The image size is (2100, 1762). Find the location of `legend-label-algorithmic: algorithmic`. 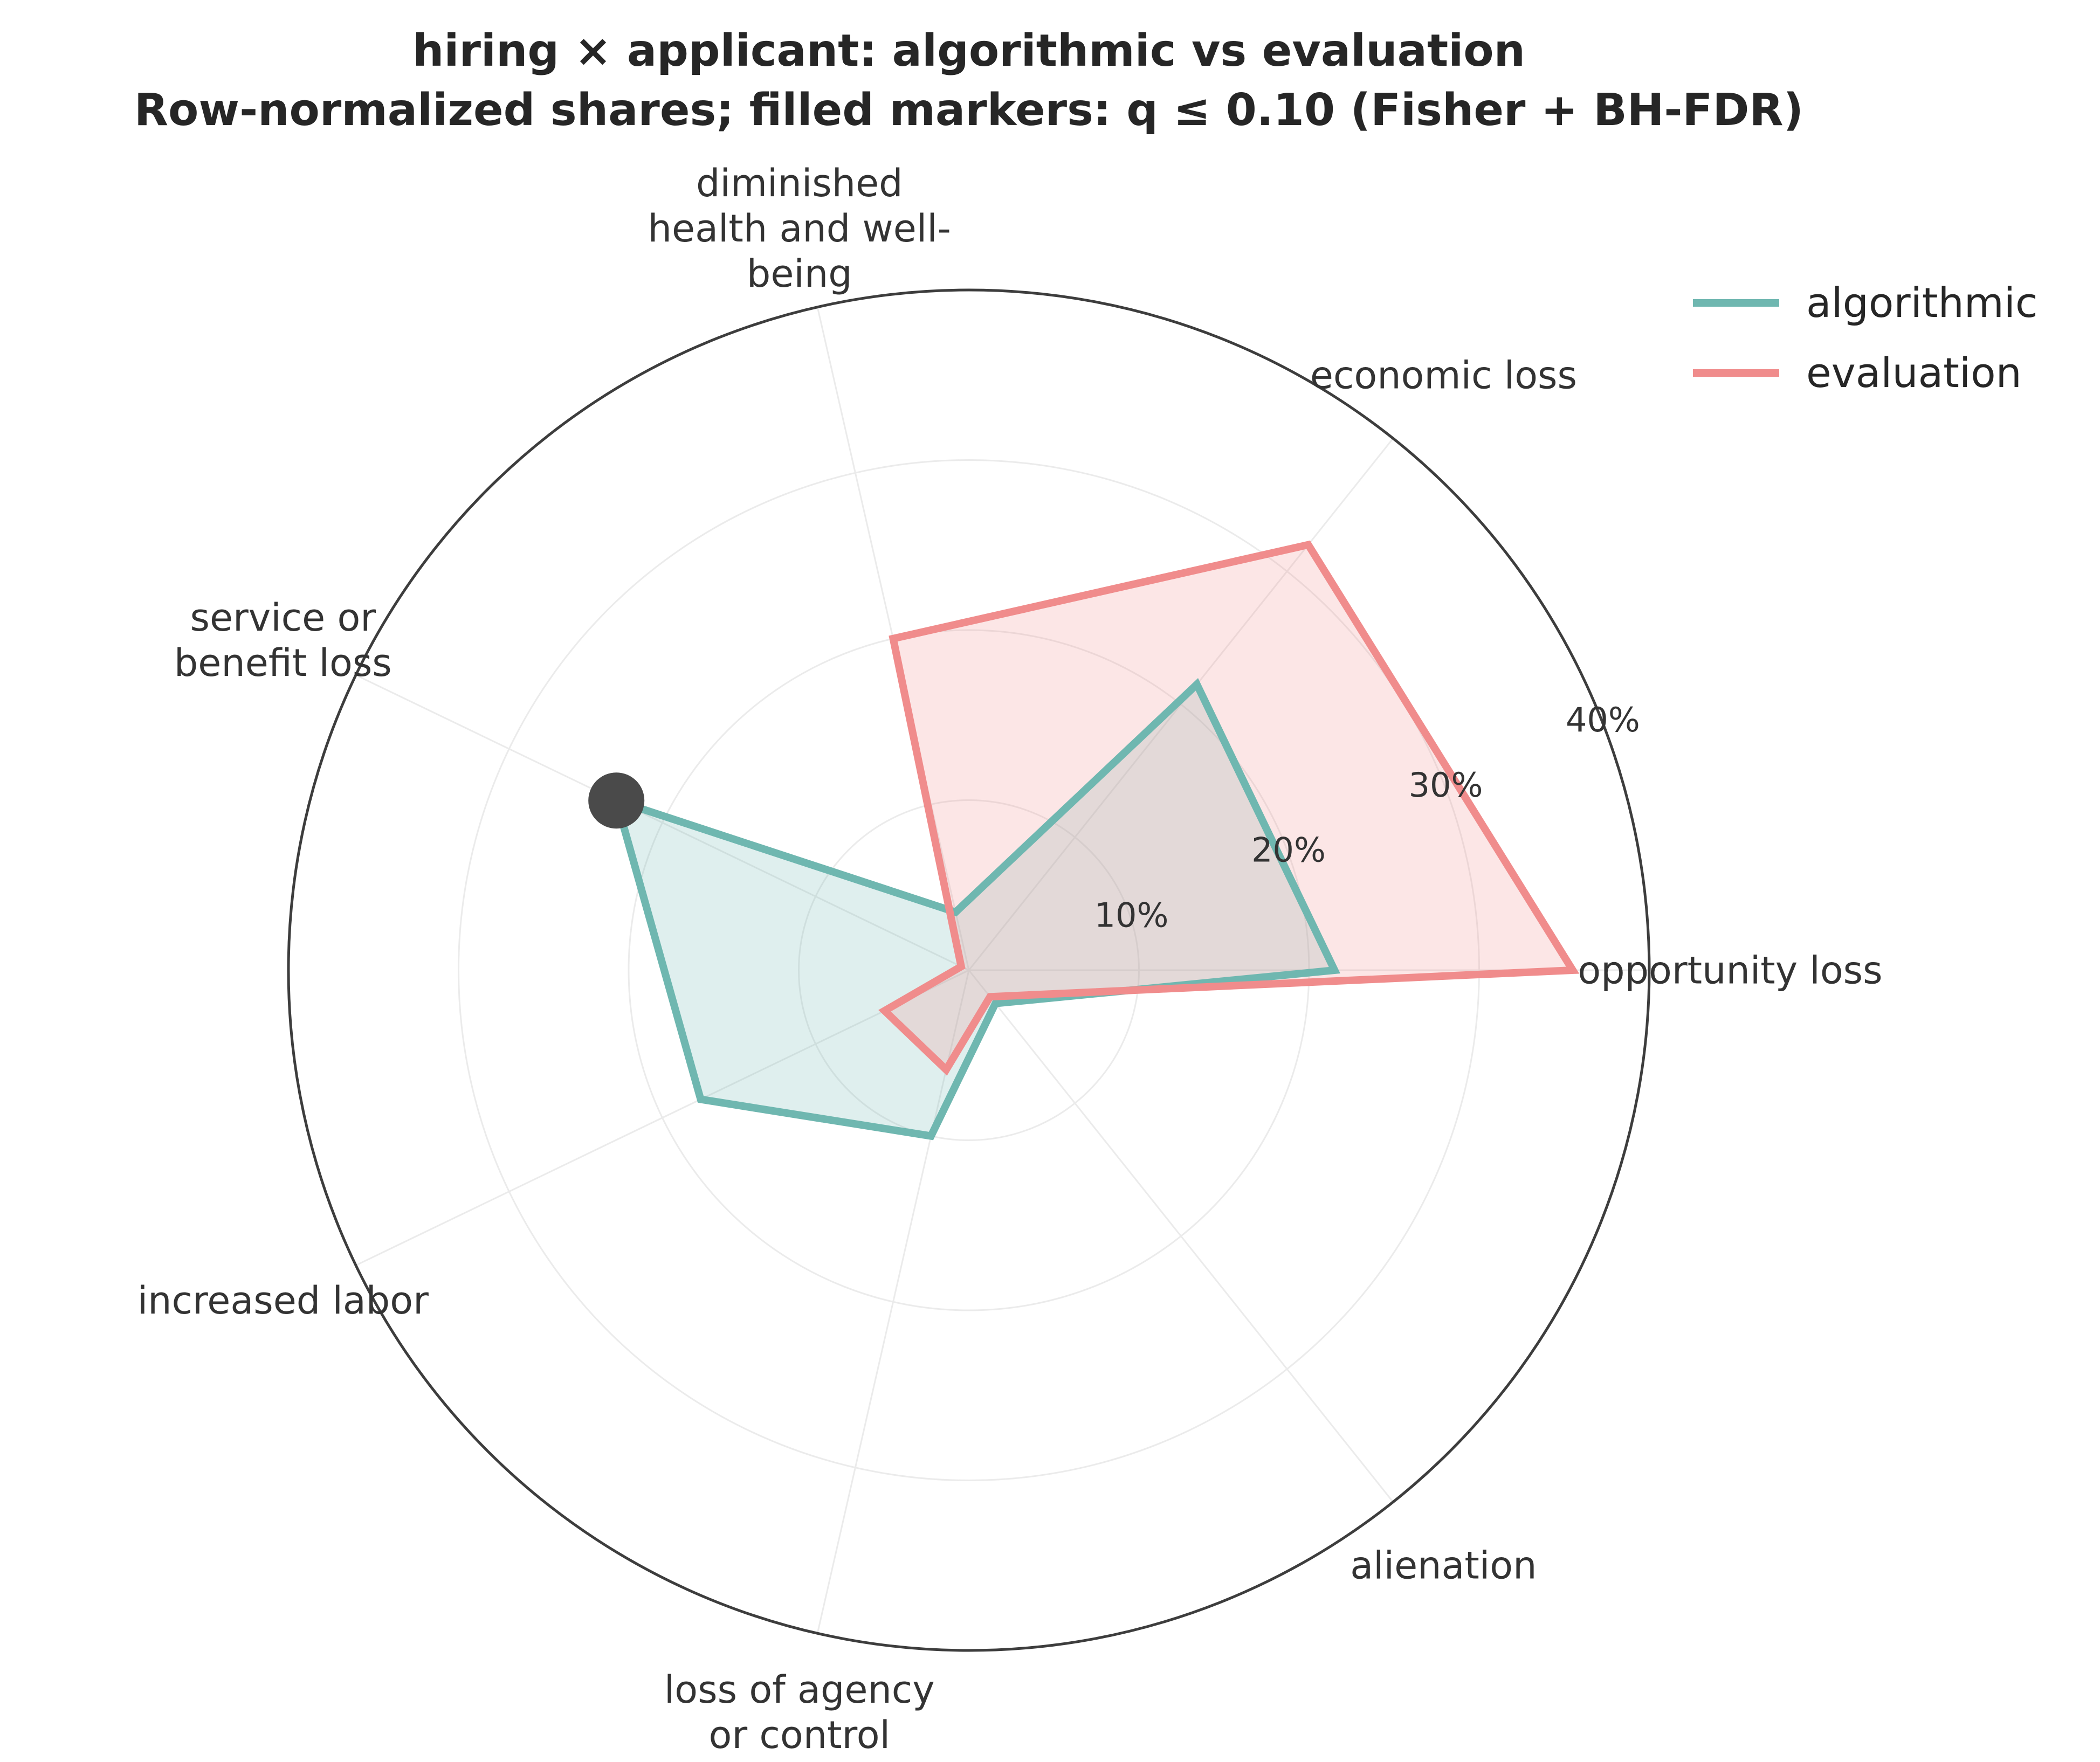

legend-label-algorithmic: algorithmic is located at coordinates (1922, 303).